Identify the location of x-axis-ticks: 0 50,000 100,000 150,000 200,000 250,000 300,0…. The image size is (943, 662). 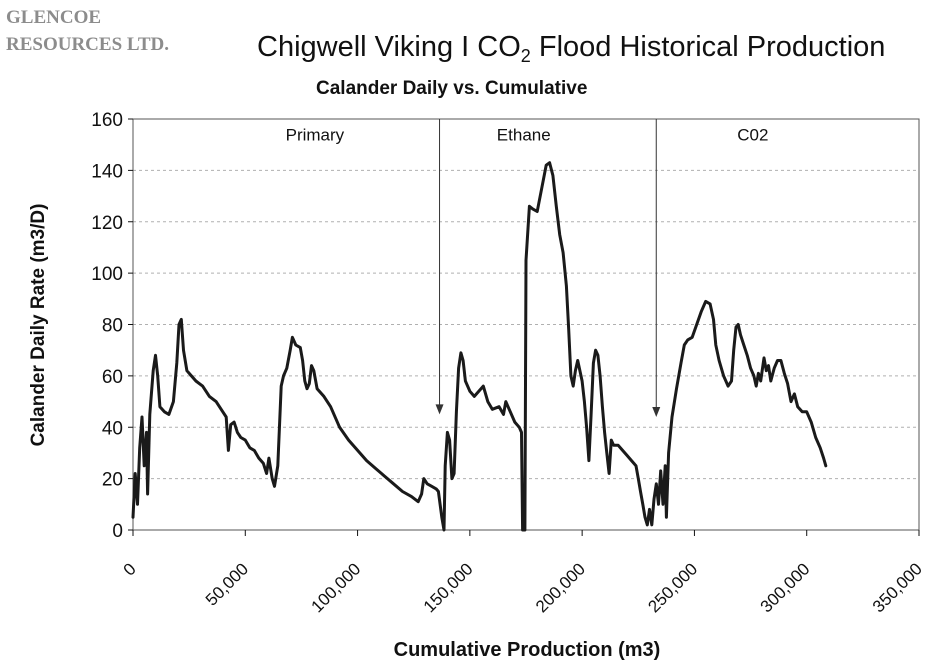
(523, 573).